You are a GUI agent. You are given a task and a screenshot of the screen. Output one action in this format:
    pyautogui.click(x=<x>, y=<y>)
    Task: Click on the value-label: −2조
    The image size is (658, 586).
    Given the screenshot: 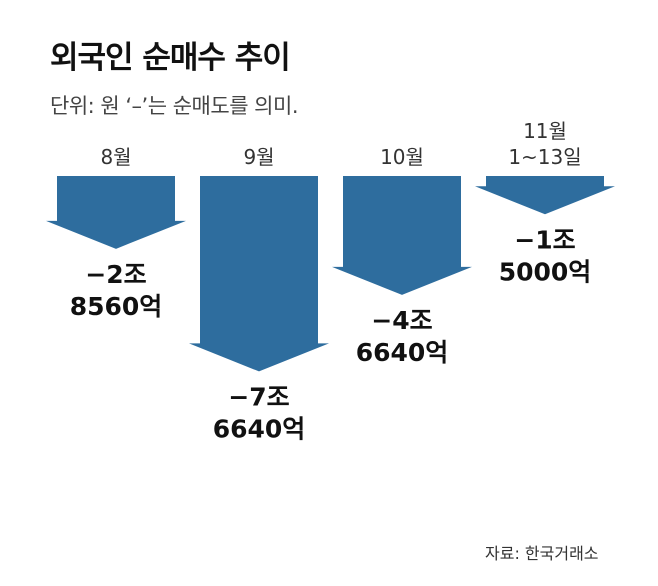 What is the action you would take?
    pyautogui.click(x=115, y=274)
    